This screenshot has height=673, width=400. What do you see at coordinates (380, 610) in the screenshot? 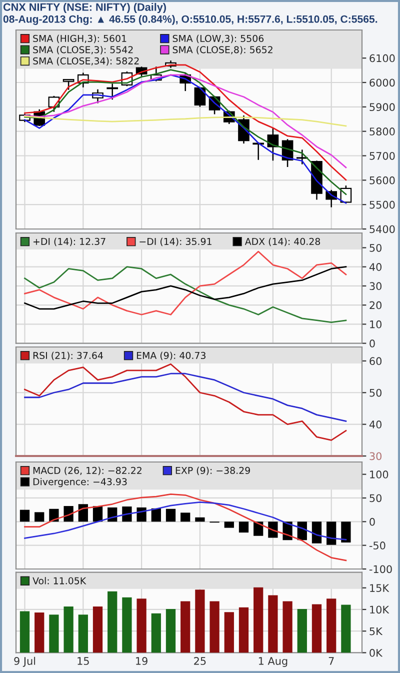
I see `y-tick-label: 10K` at bounding box center [380, 610].